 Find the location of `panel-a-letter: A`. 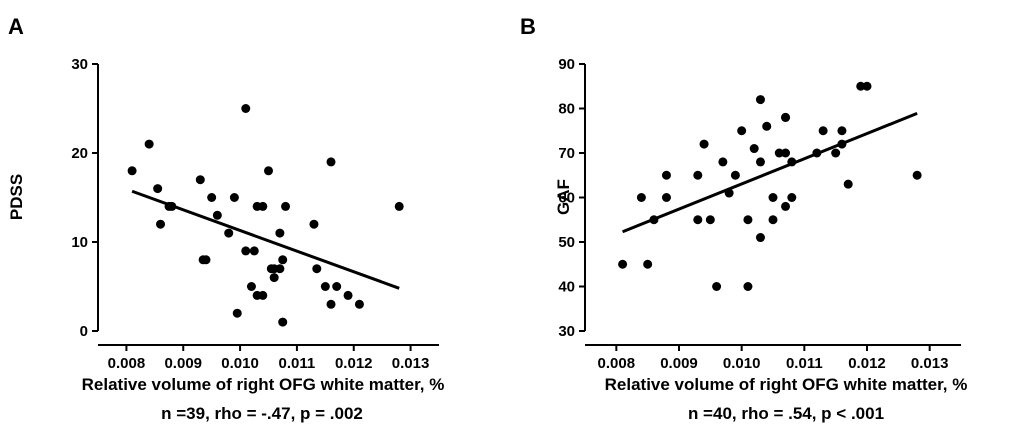

panel-a-letter: A is located at coordinates (16, 26).